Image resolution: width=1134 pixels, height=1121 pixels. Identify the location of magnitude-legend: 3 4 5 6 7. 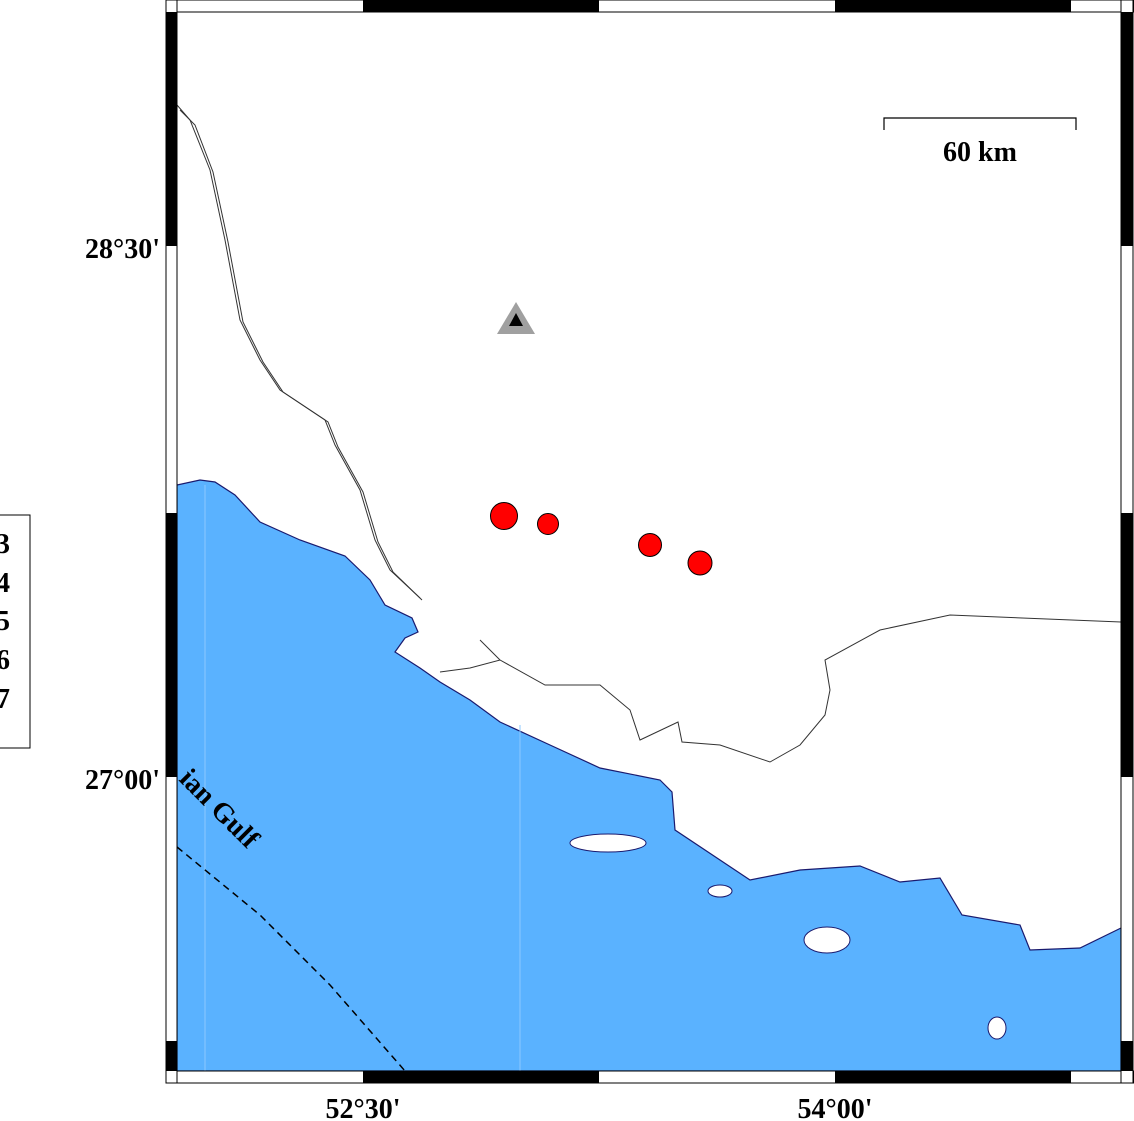
(15, 631).